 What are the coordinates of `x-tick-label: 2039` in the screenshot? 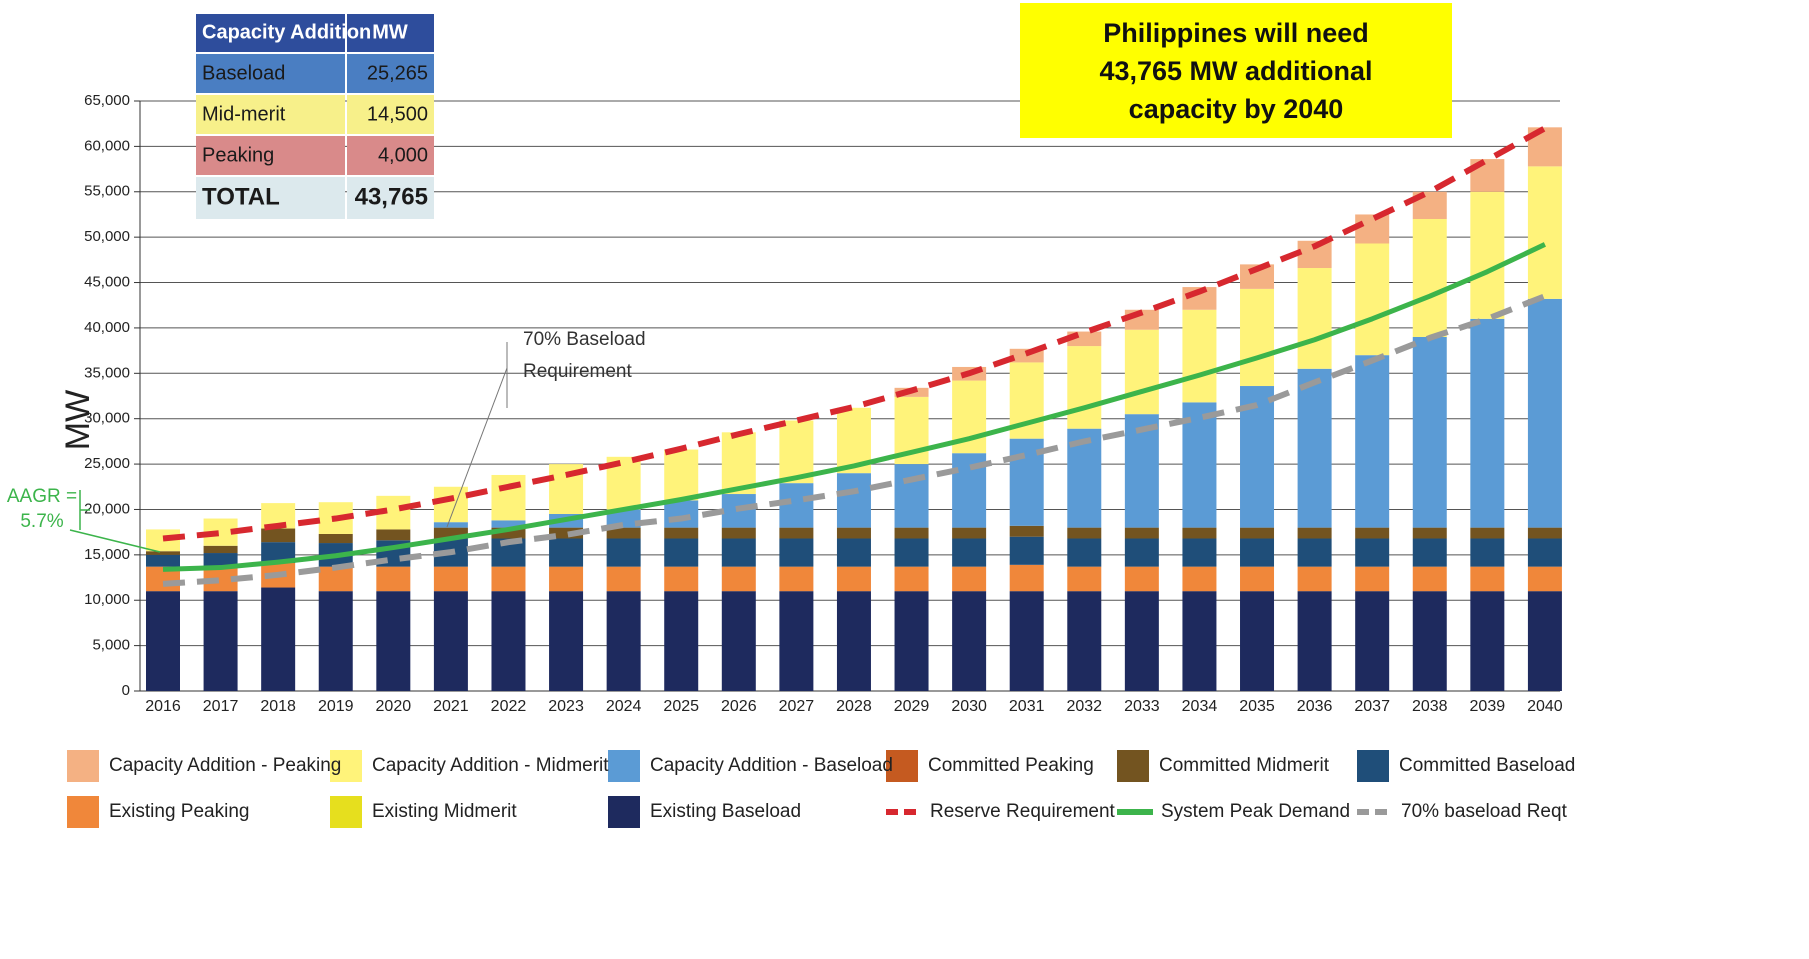 It's located at (1488, 706).